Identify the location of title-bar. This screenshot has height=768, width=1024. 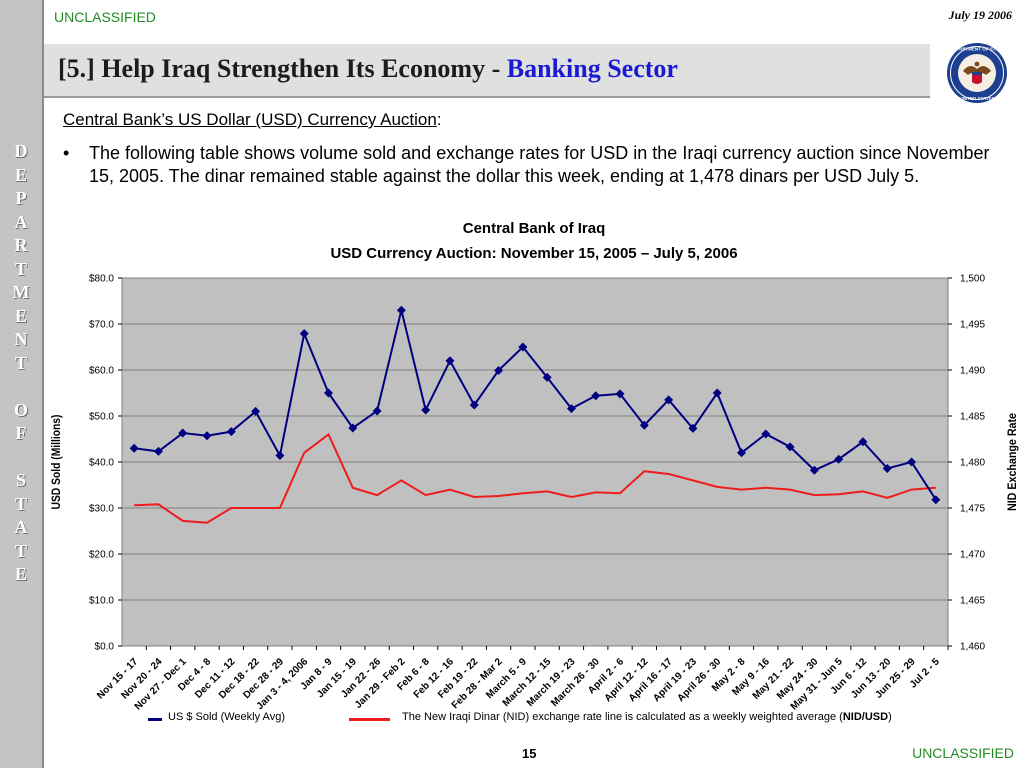
(487, 71).